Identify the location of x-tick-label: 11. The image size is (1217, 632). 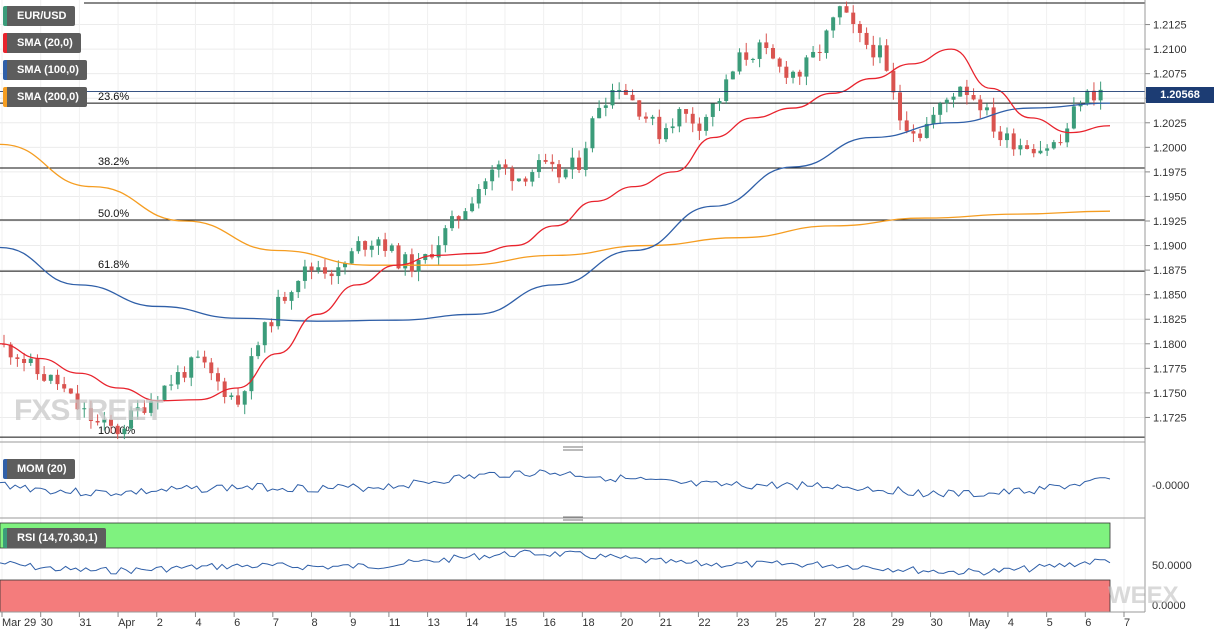
(394, 623).